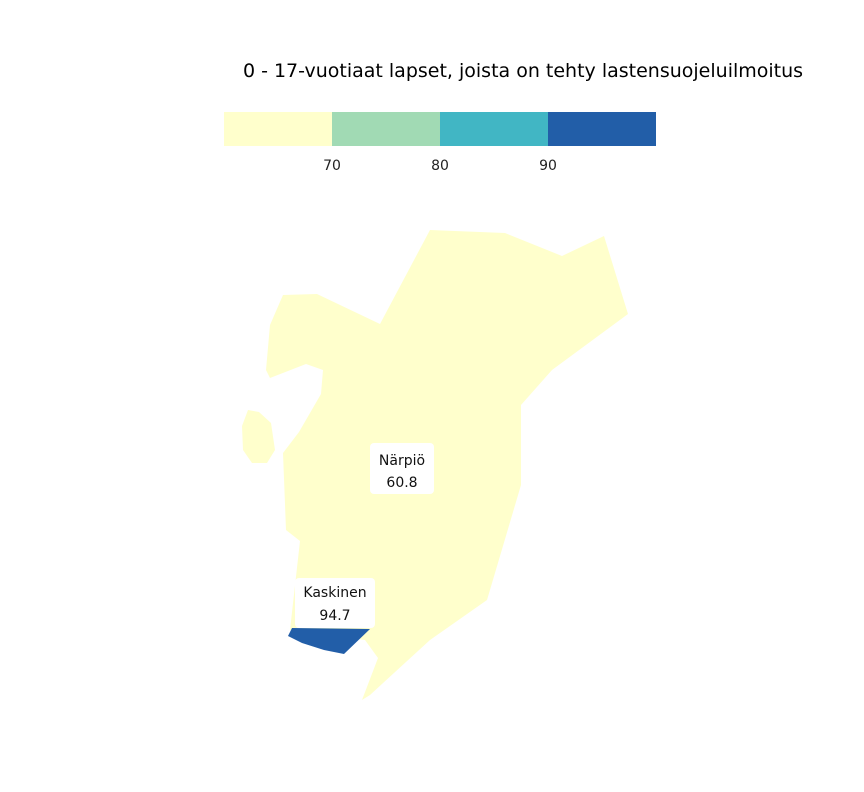 The image size is (864, 792). What do you see at coordinates (334, 593) in the screenshot?
I see `label-kaskinen-name: Kaskinen` at bounding box center [334, 593].